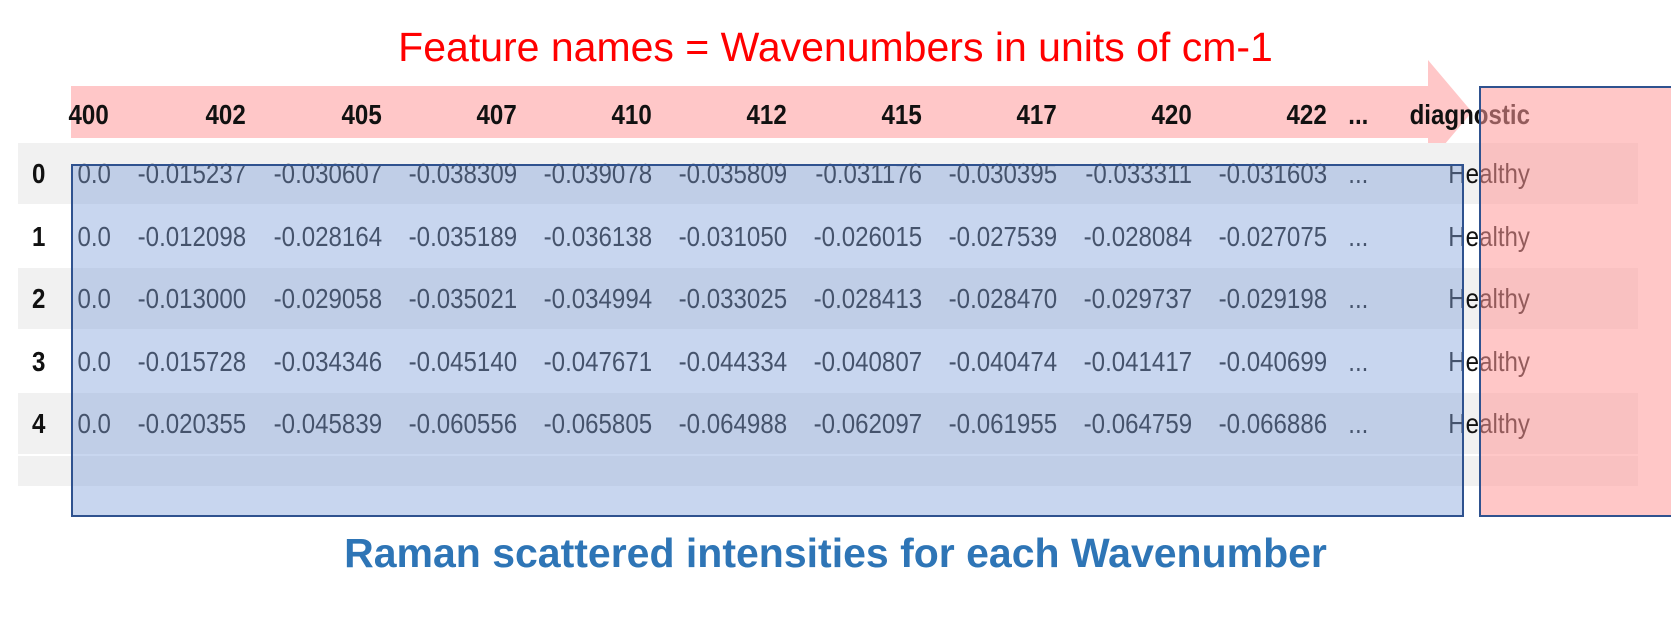  I want to click on intensity-cell: -0.013000, so click(191, 298).